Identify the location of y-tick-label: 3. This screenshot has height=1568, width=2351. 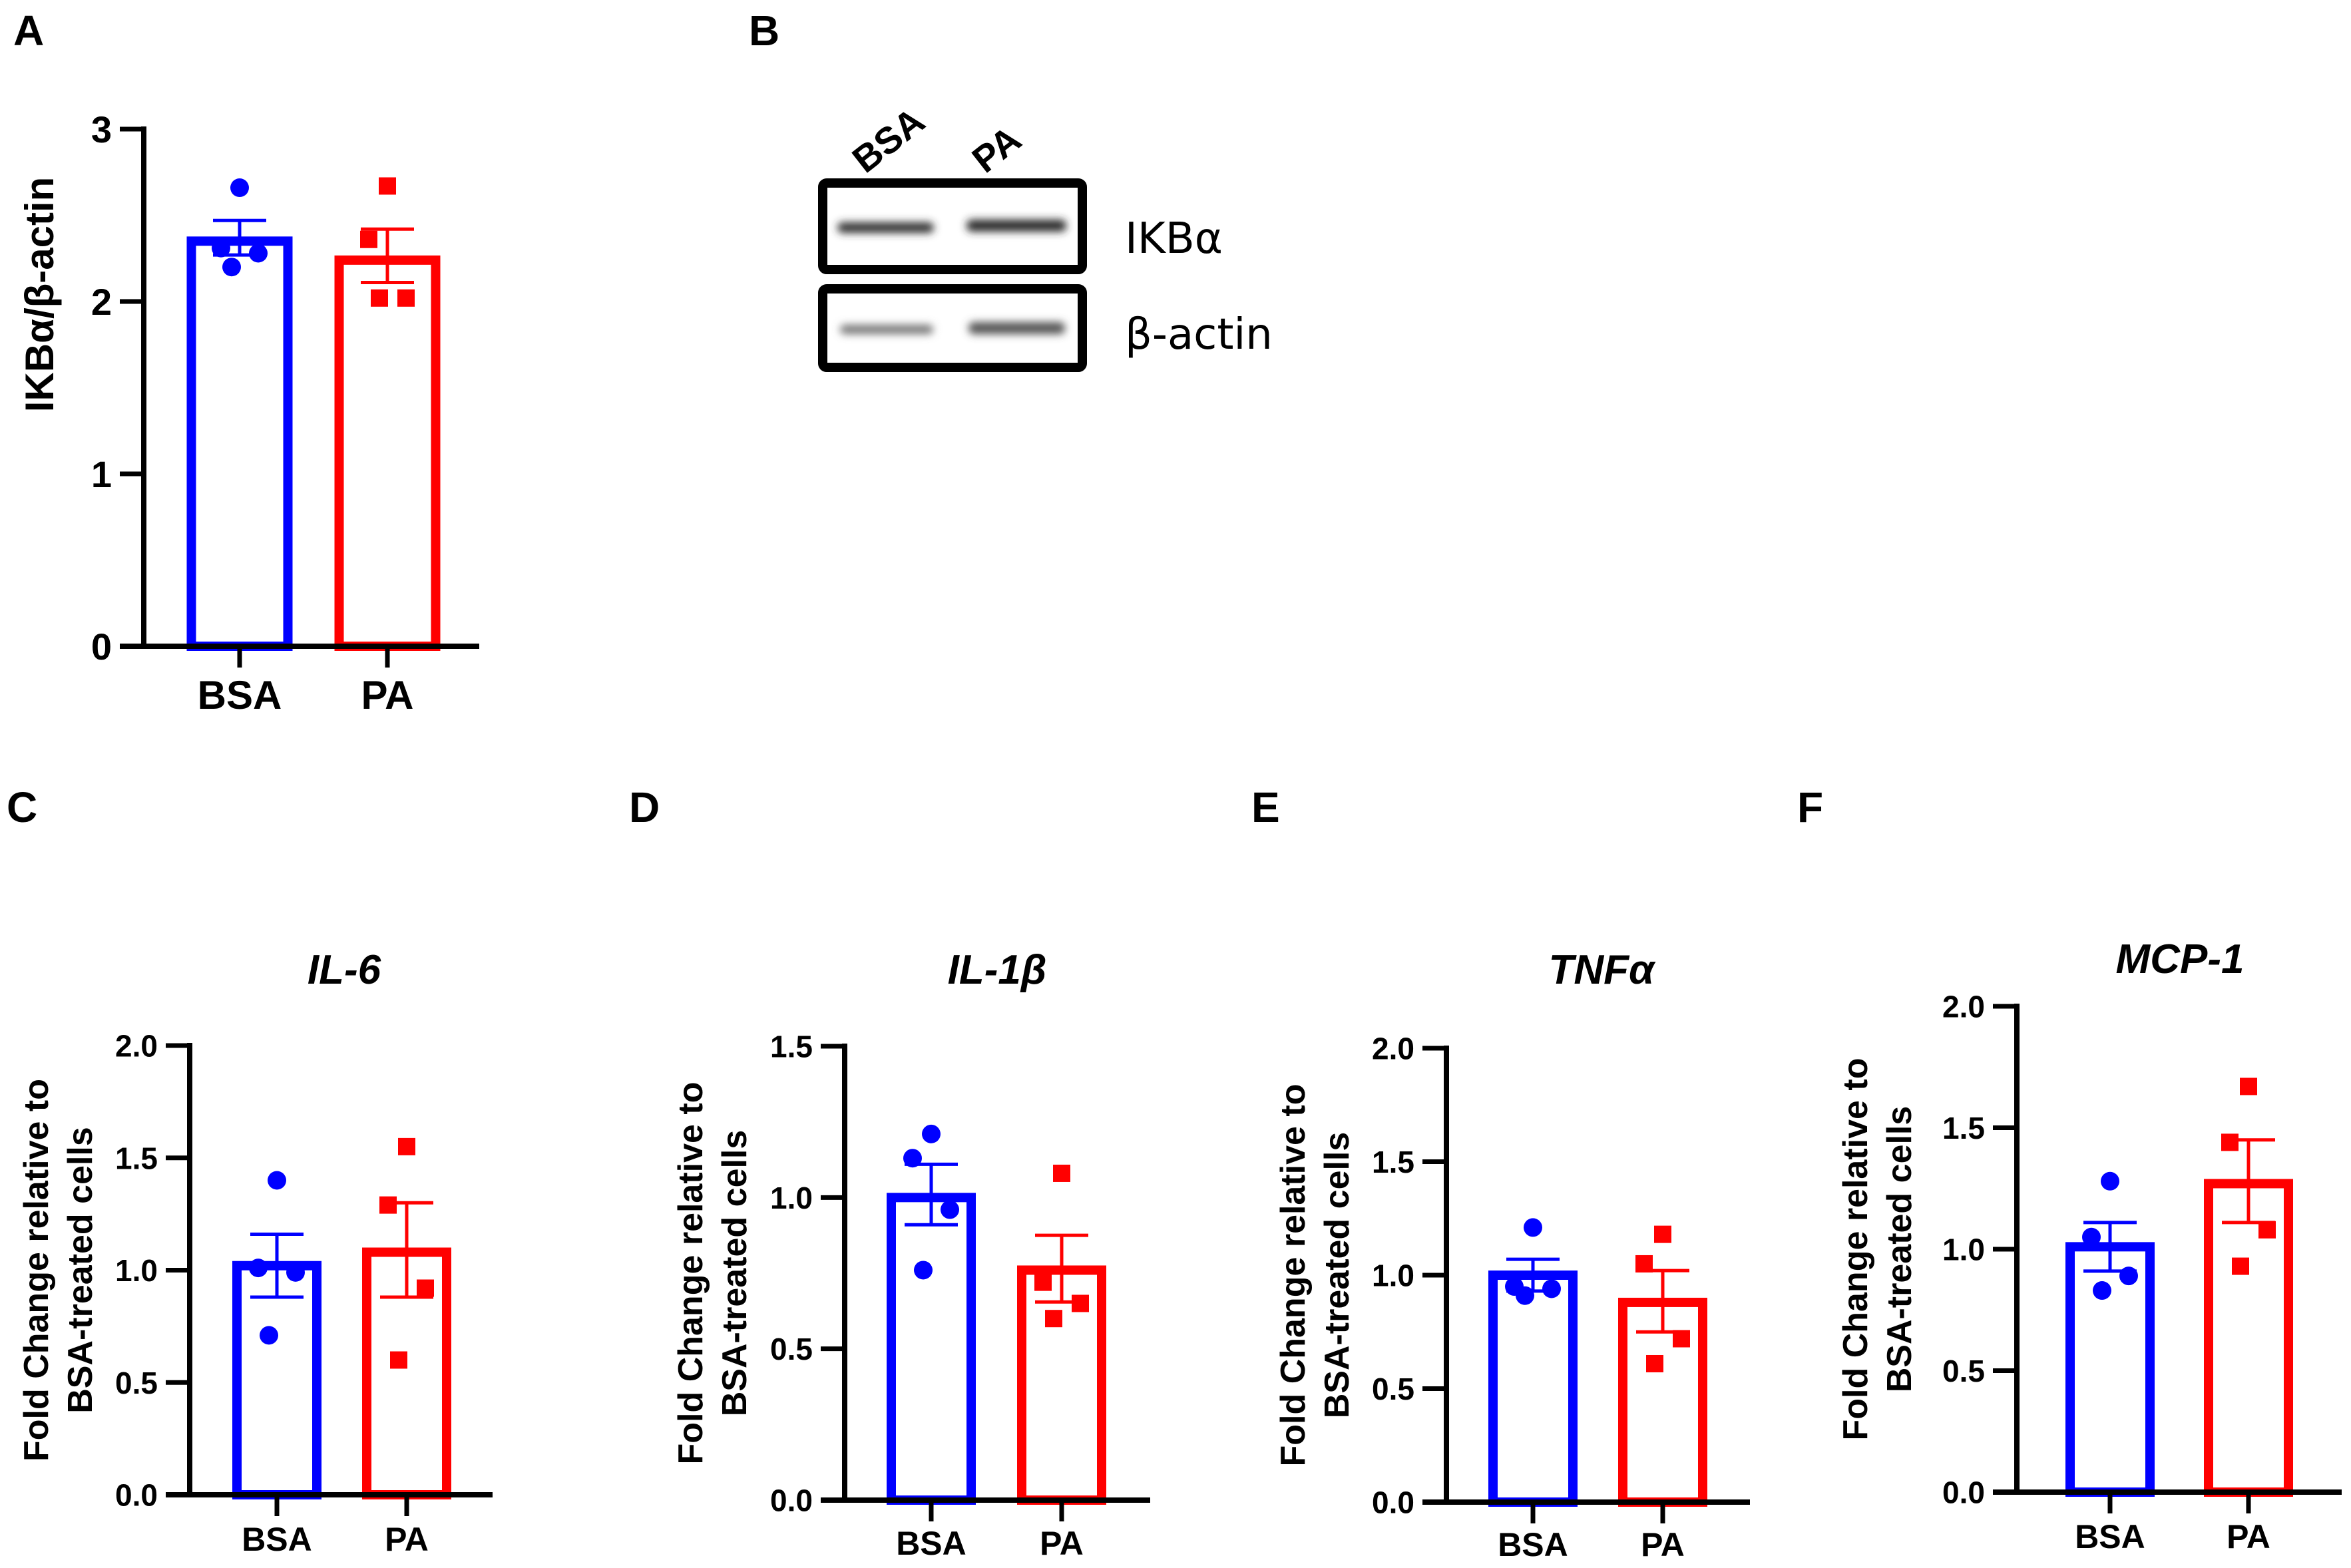
(101, 129).